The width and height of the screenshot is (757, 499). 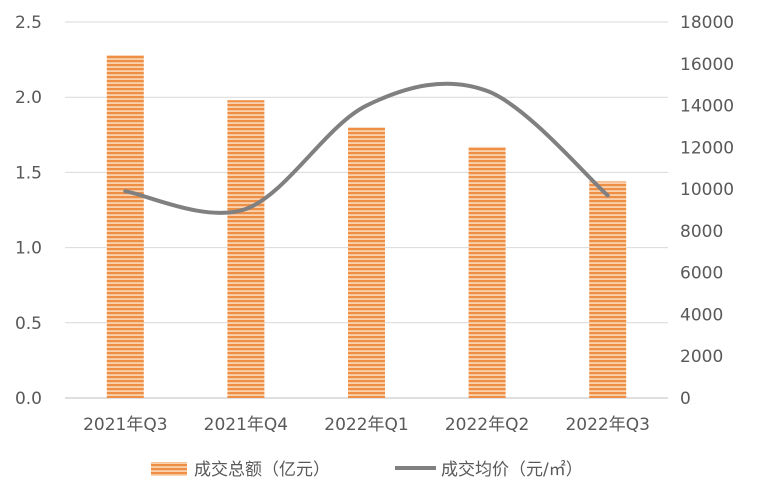 What do you see at coordinates (246, 425) in the screenshot?
I see `category-label: 2021年Q4` at bounding box center [246, 425].